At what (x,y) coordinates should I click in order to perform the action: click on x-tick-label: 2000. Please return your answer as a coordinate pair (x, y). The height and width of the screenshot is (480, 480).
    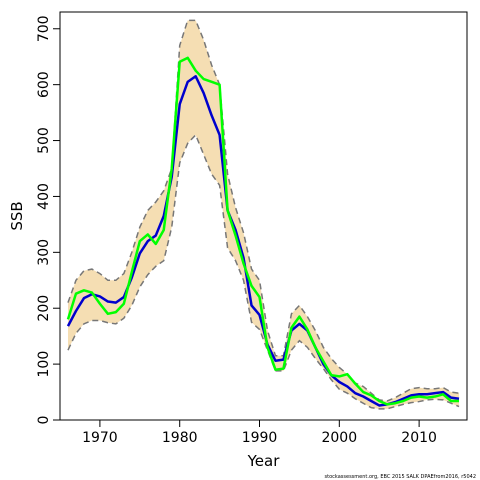
    Looking at the image, I should click on (339, 438).